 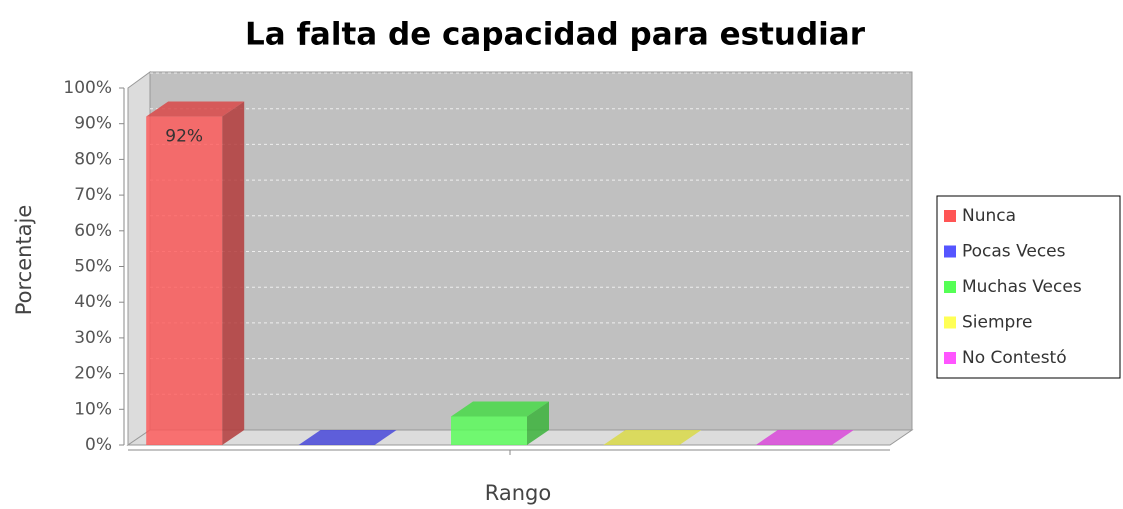 I want to click on y-tick-label: 80%, so click(x=93, y=159).